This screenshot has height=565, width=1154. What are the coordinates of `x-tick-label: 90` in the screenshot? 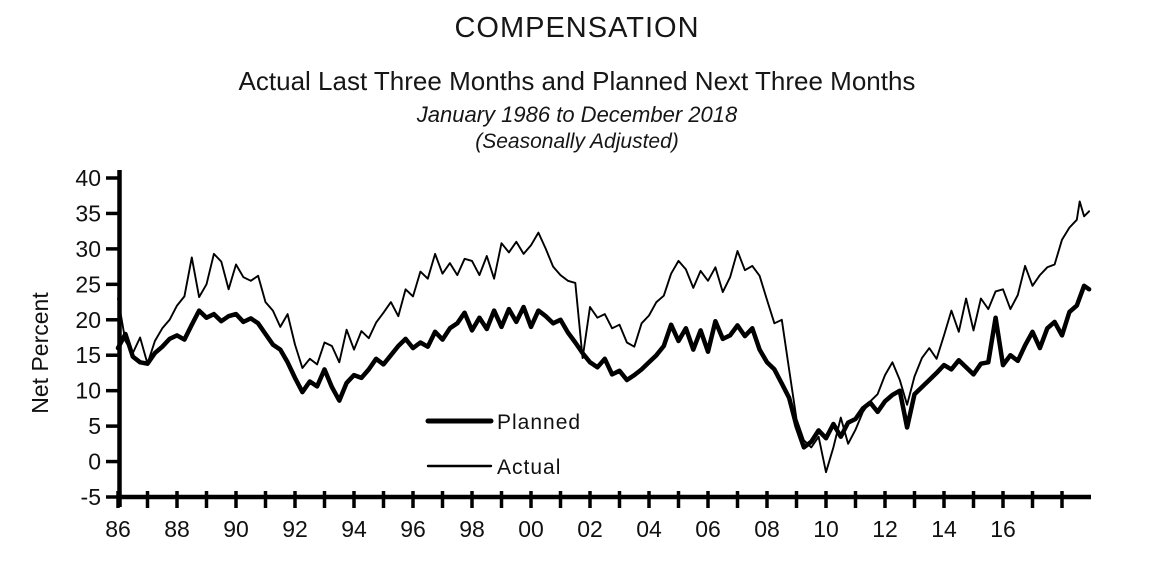 It's located at (236, 529).